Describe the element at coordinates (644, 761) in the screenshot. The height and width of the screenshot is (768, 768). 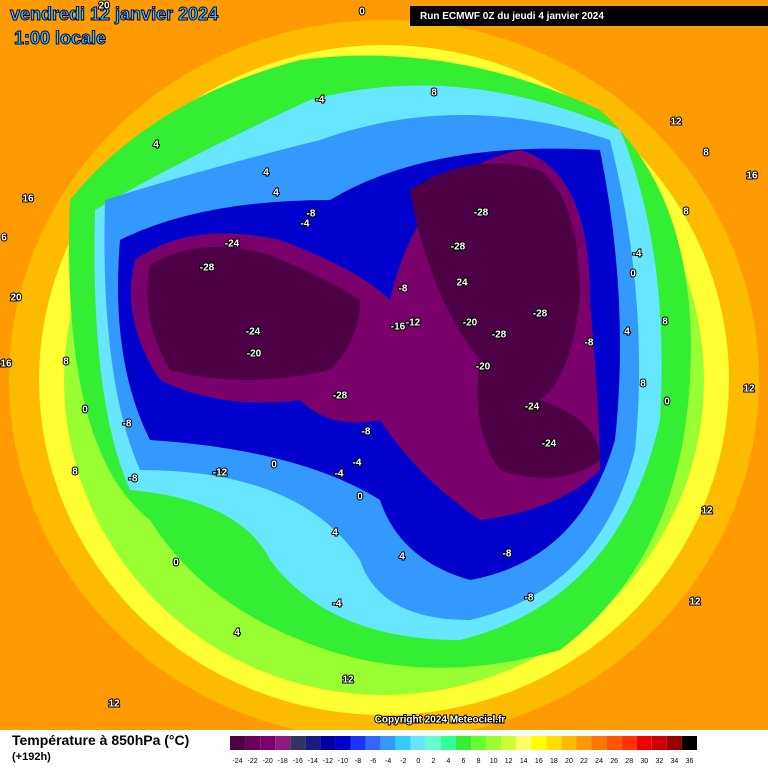
I see `colorbar-label: 30` at that location.